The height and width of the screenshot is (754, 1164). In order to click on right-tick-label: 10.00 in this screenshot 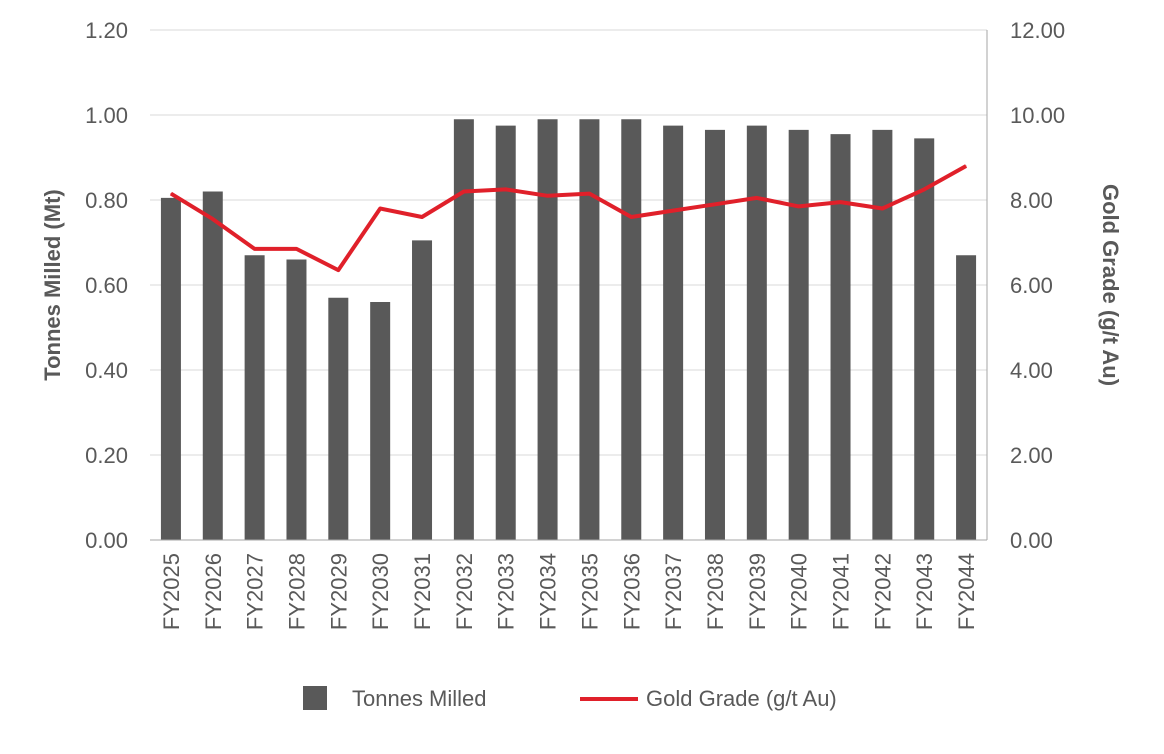, I will do `click(1037, 115)`.